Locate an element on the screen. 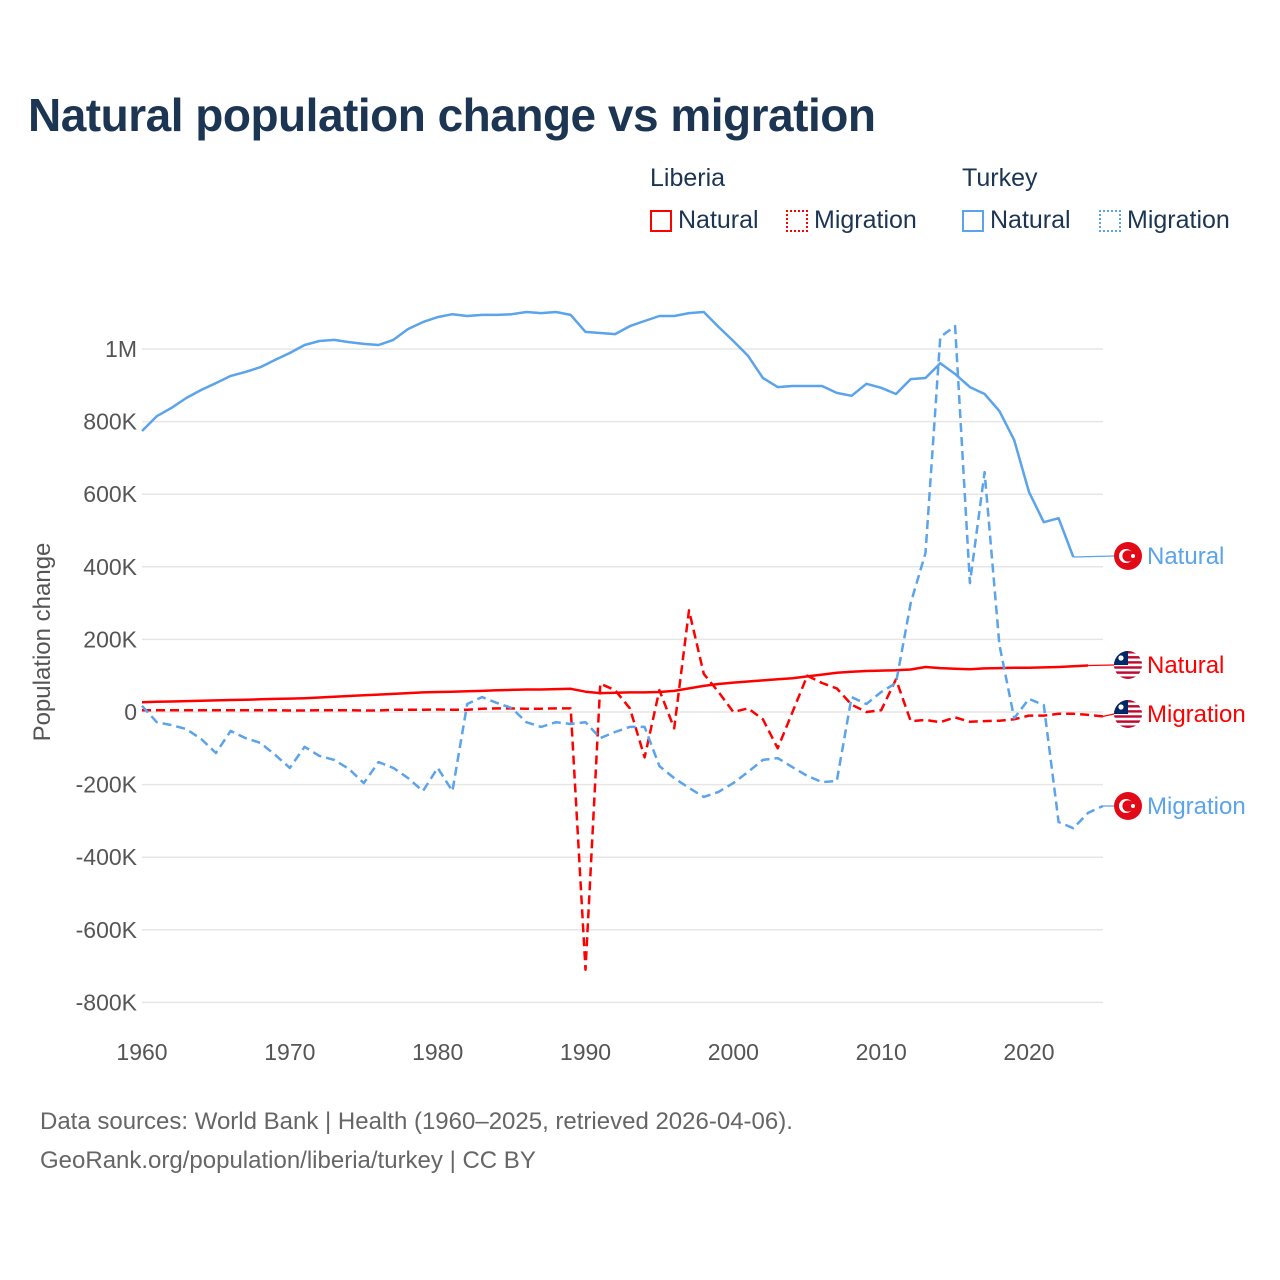 The width and height of the screenshot is (1280, 1280). y-tick-label: -800K is located at coordinates (107, 1002).